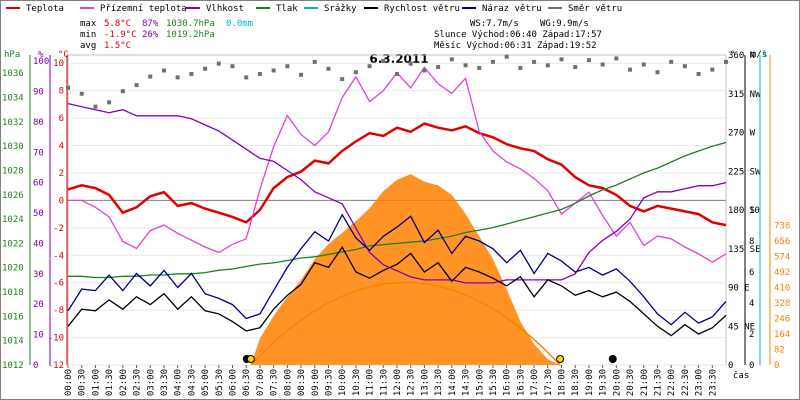 The height and width of the screenshot is (400, 800). What do you see at coordinates (782, 289) in the screenshot?
I see `rain-tick-5: 410` at bounding box center [782, 289].